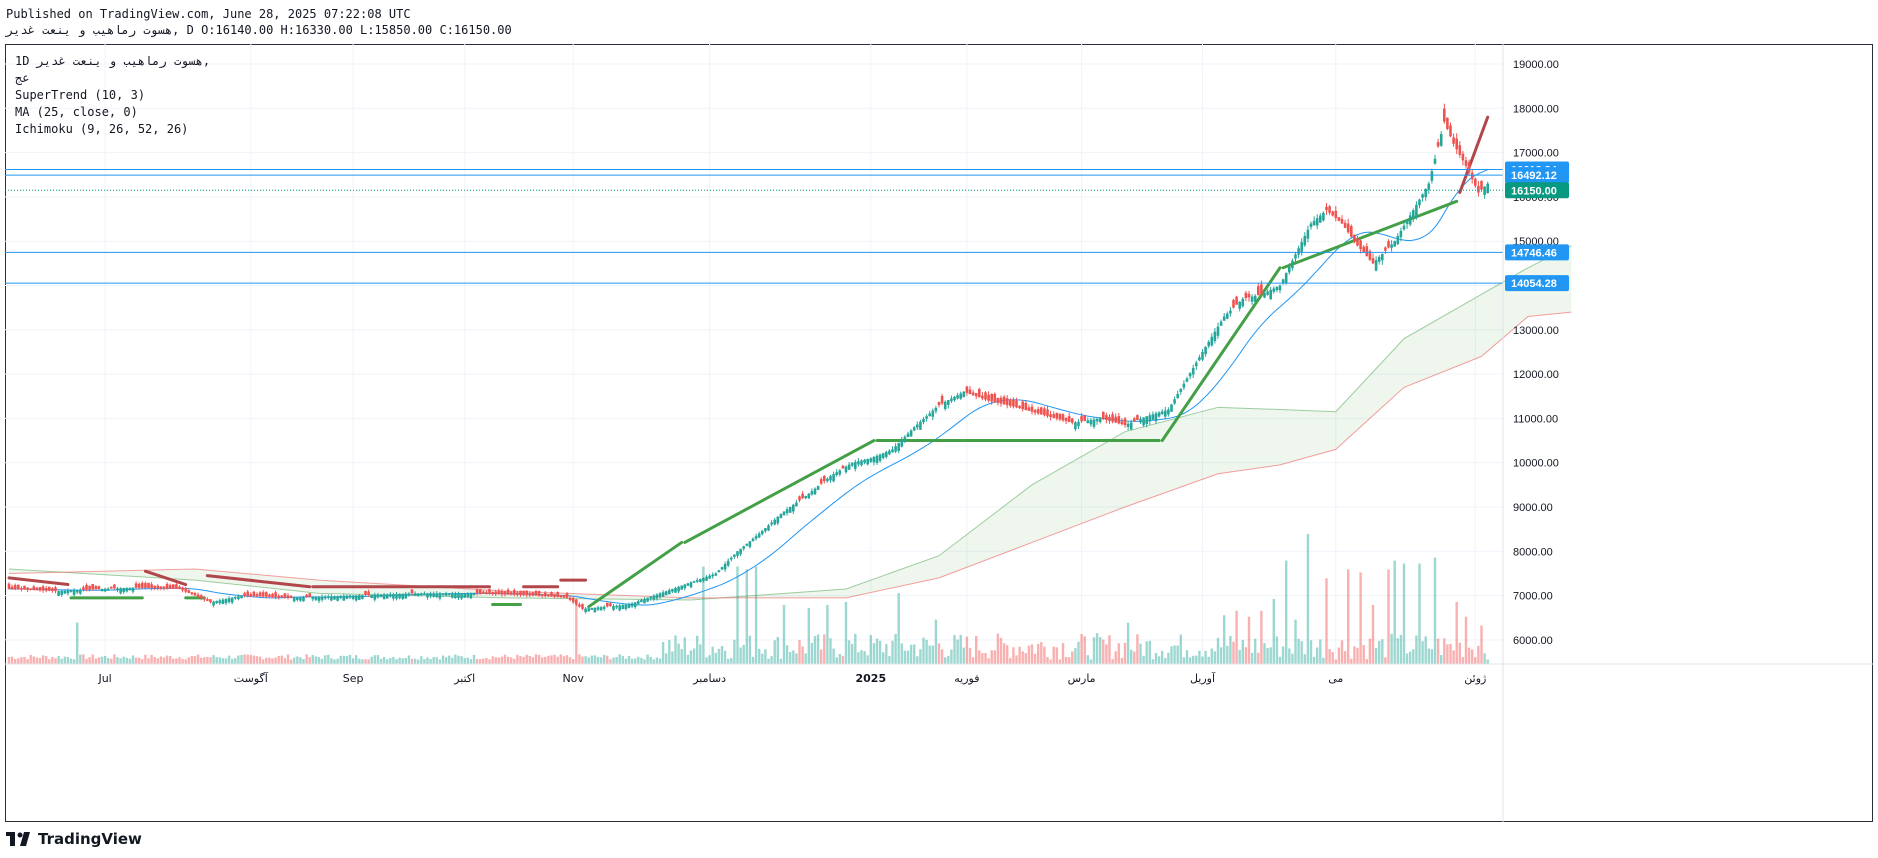 The width and height of the screenshot is (1878, 858). What do you see at coordinates (251, 678) in the screenshot?
I see `x-tick-label: آگوست` at bounding box center [251, 678].